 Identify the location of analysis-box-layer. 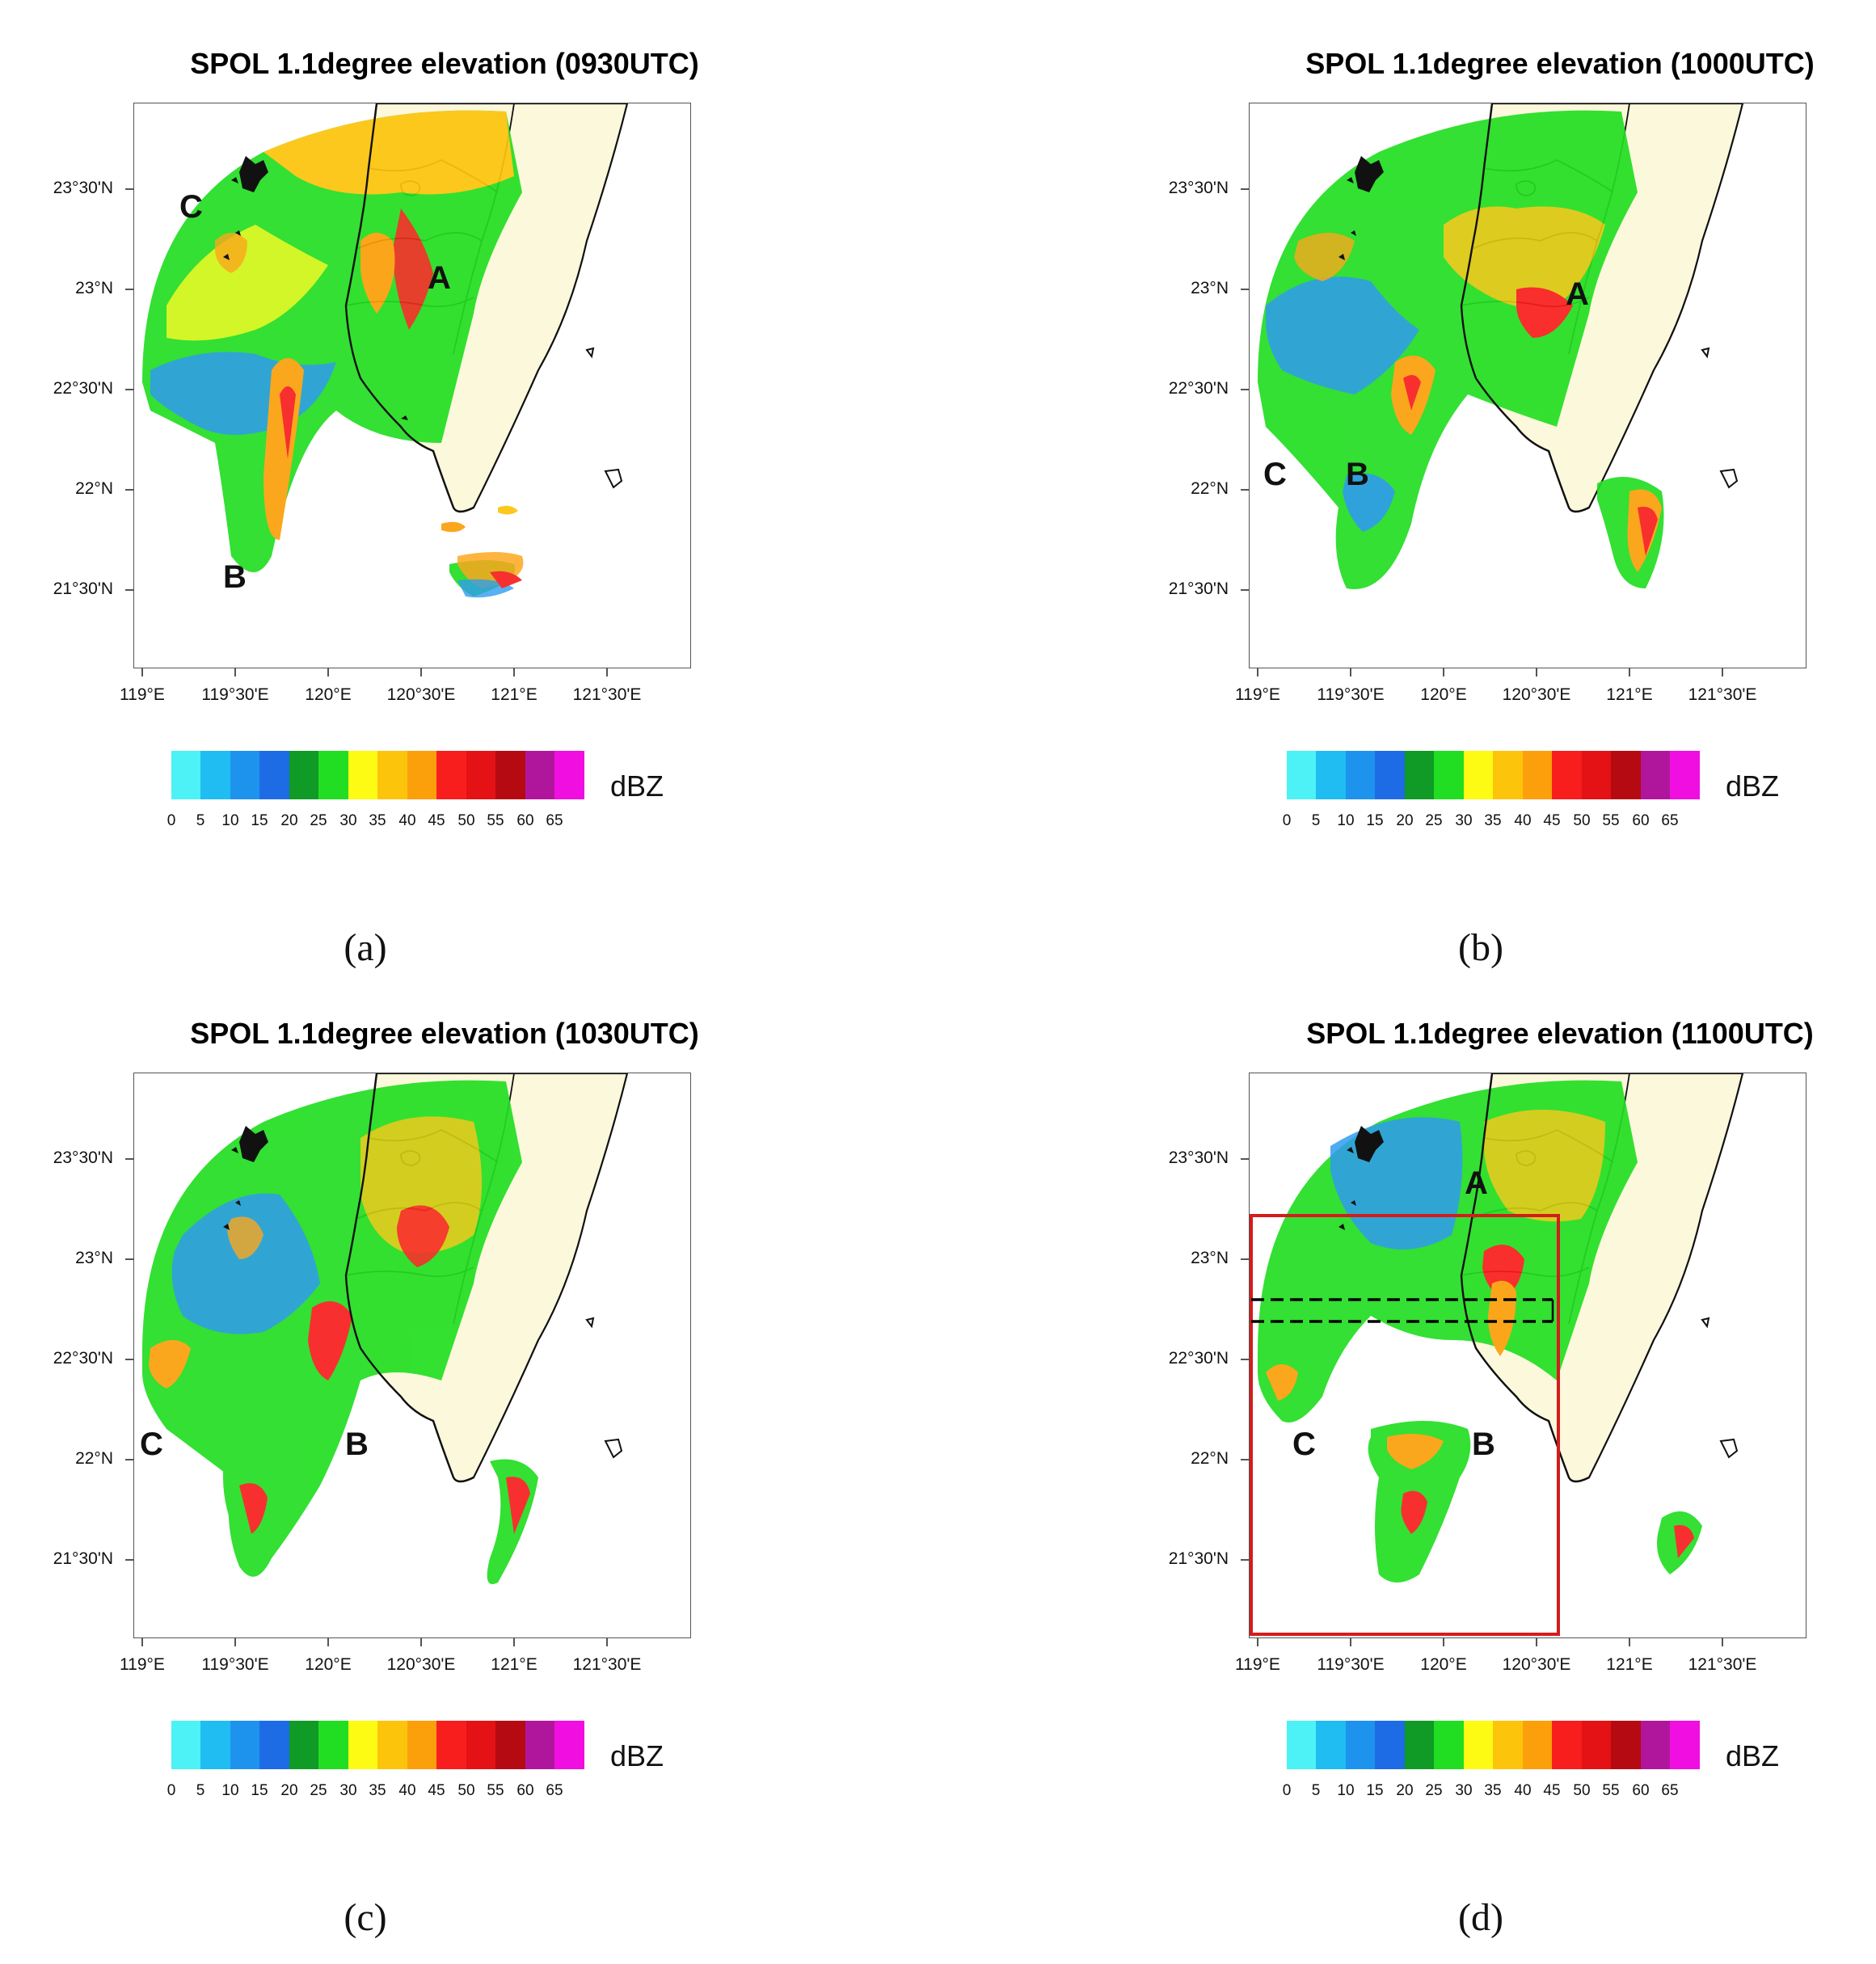
(1405, 1425).